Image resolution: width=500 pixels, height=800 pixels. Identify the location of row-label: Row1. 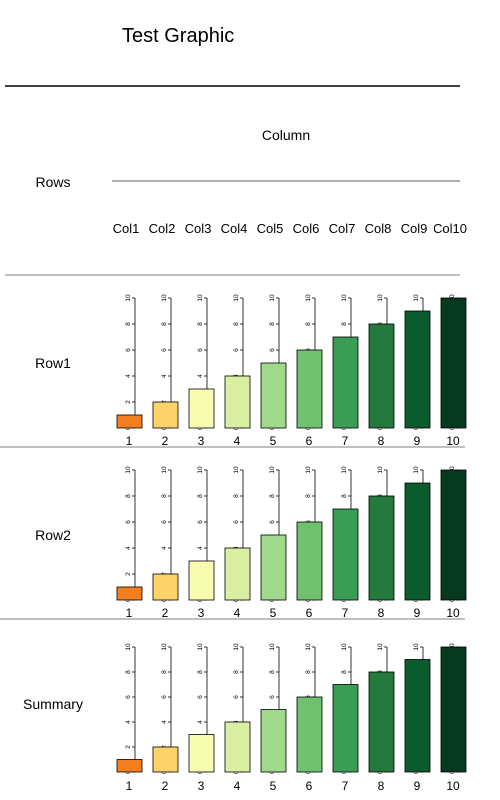
(53, 363).